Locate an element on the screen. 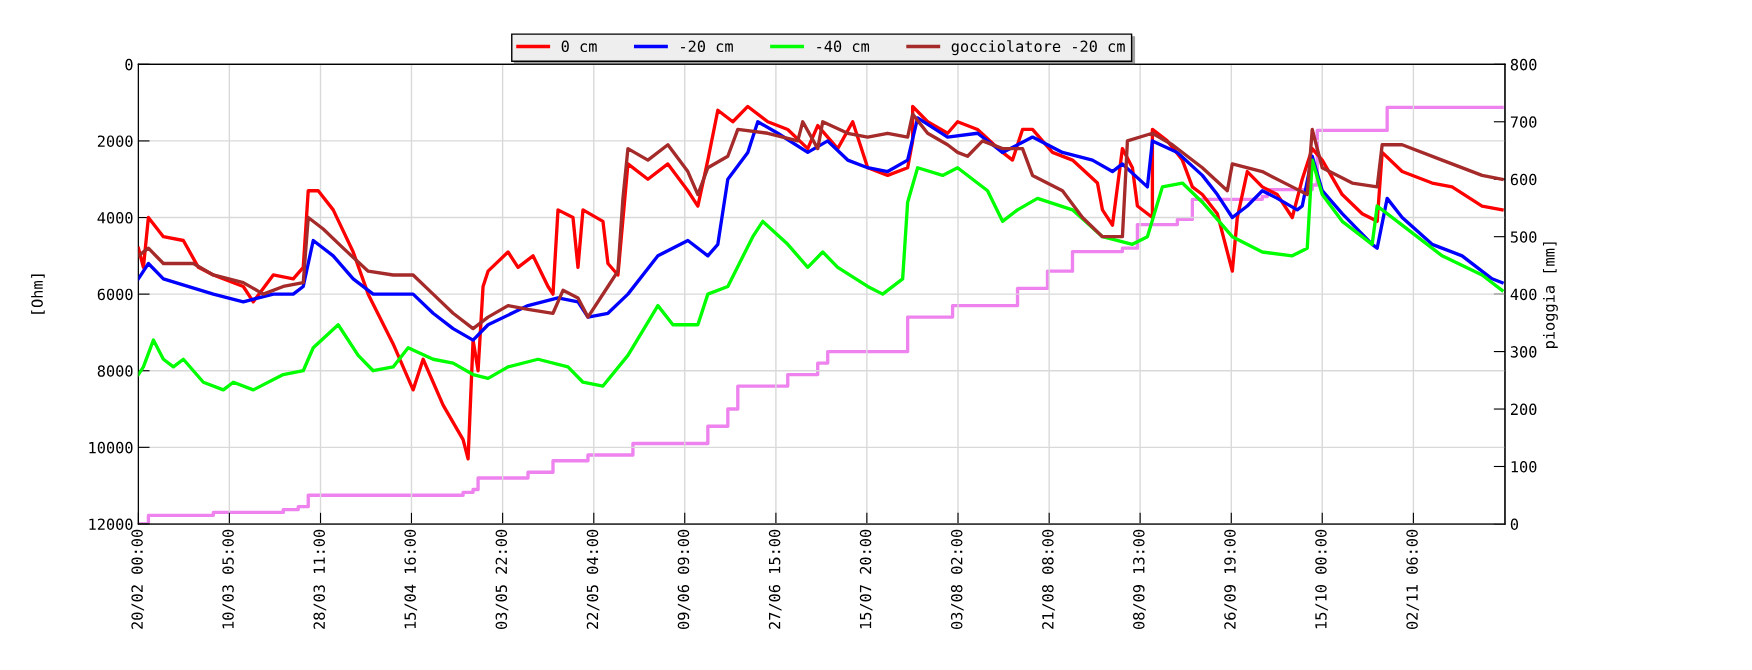 This screenshot has height=670, width=1752. x-tick-label: 10/03 05:00 is located at coordinates (229, 579).